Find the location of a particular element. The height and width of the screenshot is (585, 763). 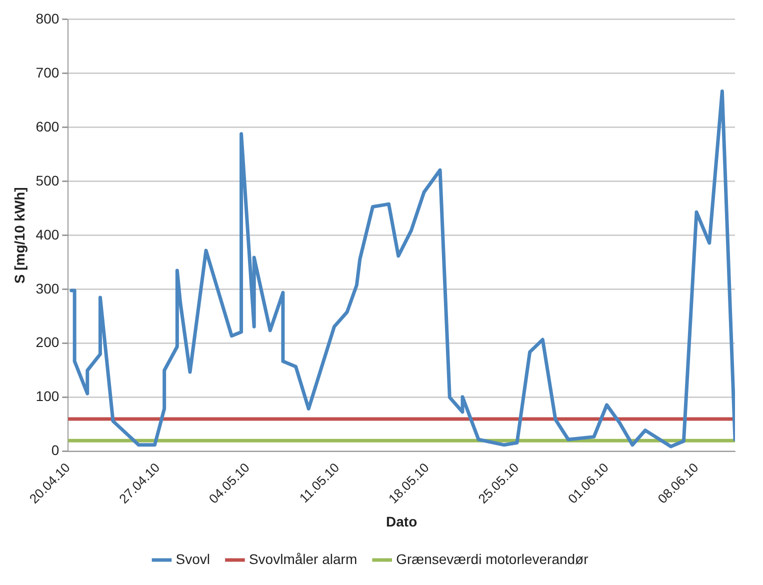

y-tick-label: 500 is located at coordinates (48, 180).